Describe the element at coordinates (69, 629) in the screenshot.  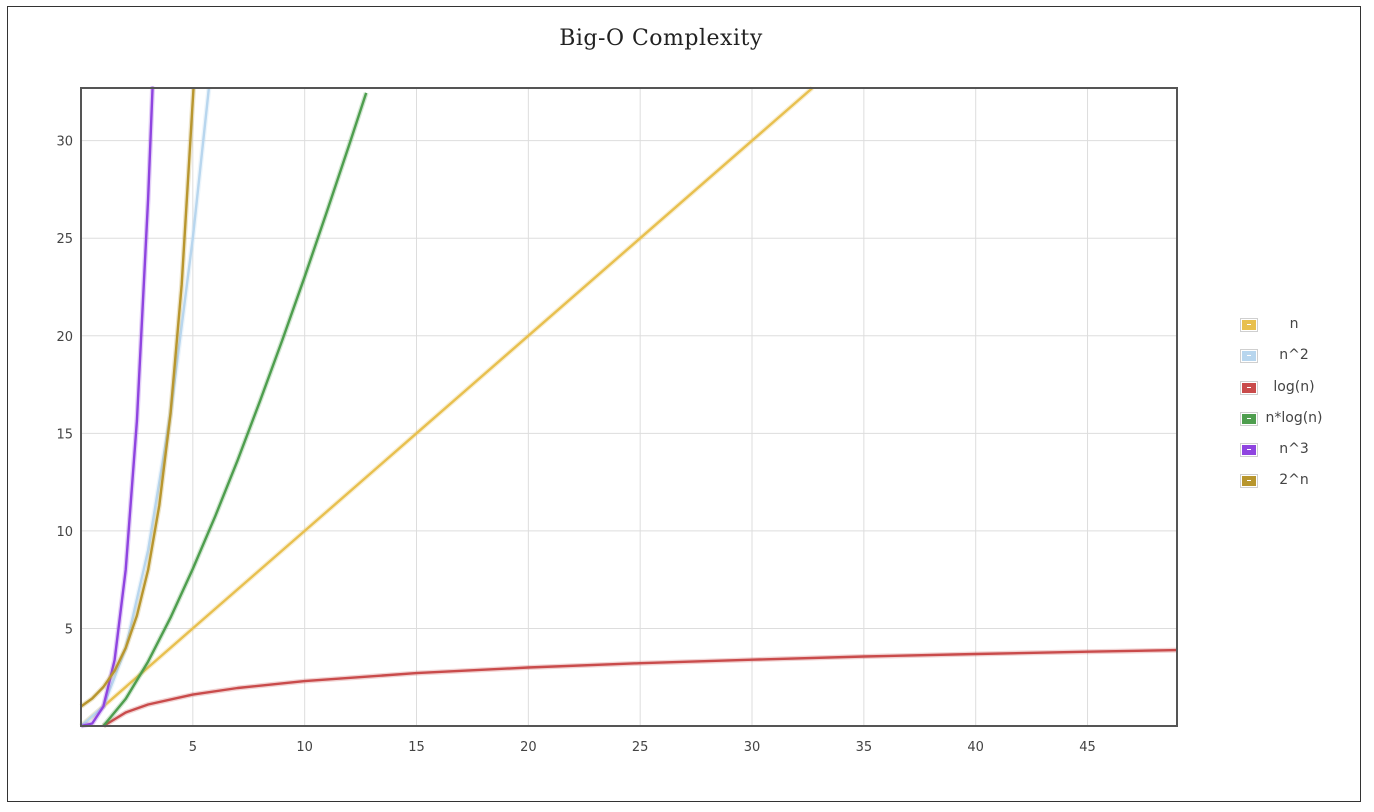
I see `y-tick-label: 5` at that location.